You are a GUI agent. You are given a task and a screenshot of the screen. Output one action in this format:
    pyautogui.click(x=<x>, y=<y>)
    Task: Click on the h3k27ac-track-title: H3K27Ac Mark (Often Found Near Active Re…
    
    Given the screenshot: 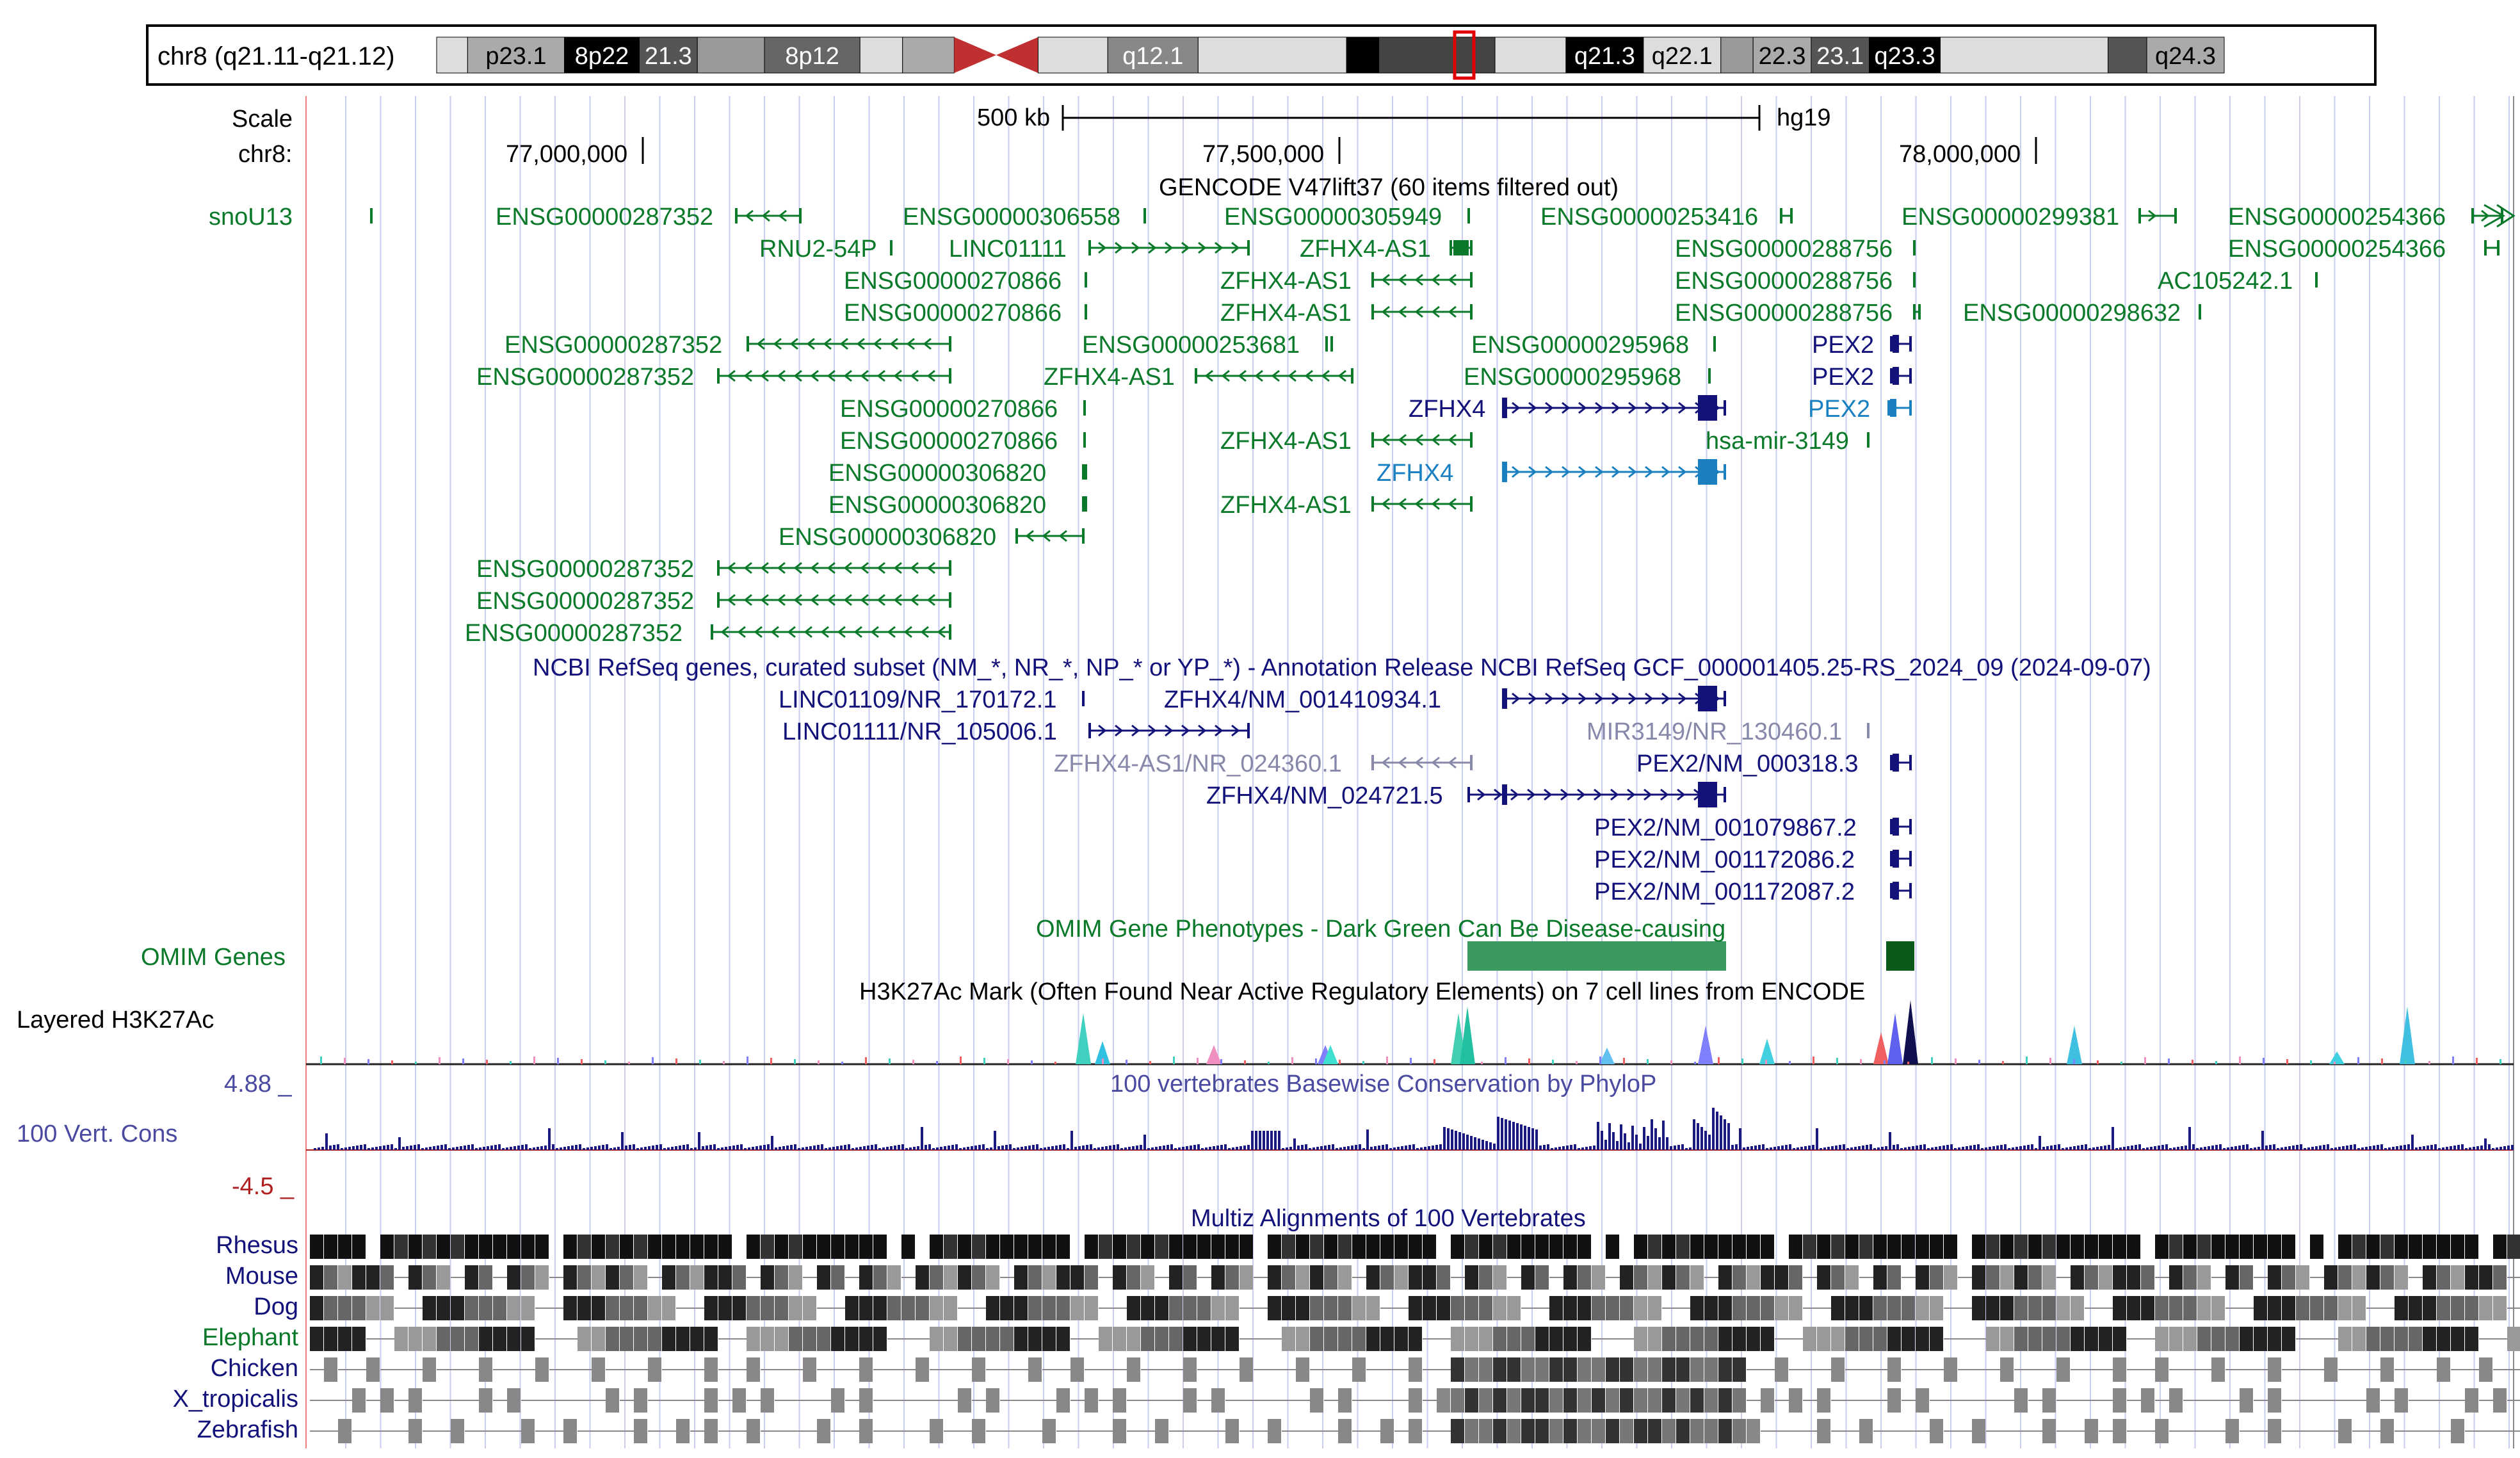 What is the action you would take?
    pyautogui.click(x=1362, y=991)
    